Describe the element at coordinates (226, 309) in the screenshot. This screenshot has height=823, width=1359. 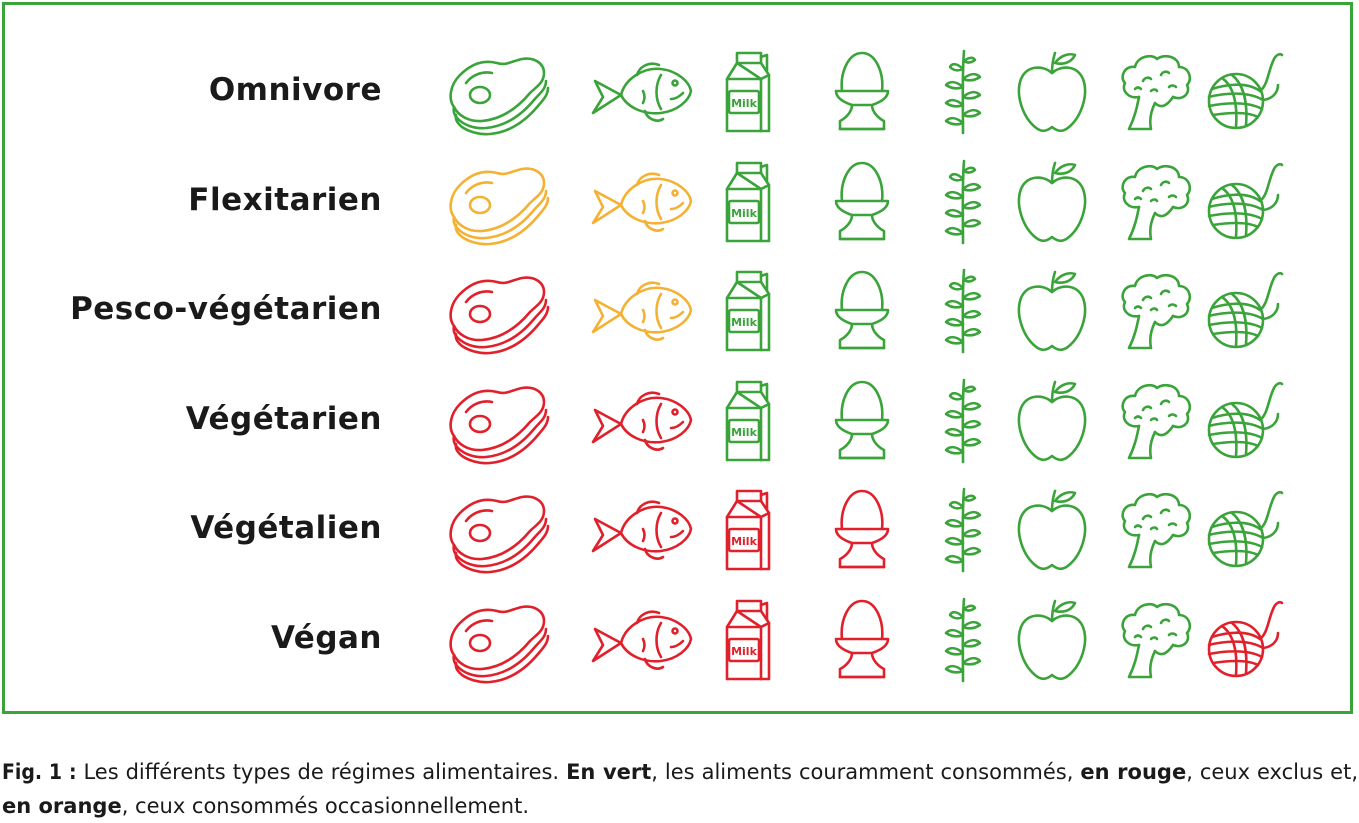
I see `diet-label: Pesco-végétarien` at that location.